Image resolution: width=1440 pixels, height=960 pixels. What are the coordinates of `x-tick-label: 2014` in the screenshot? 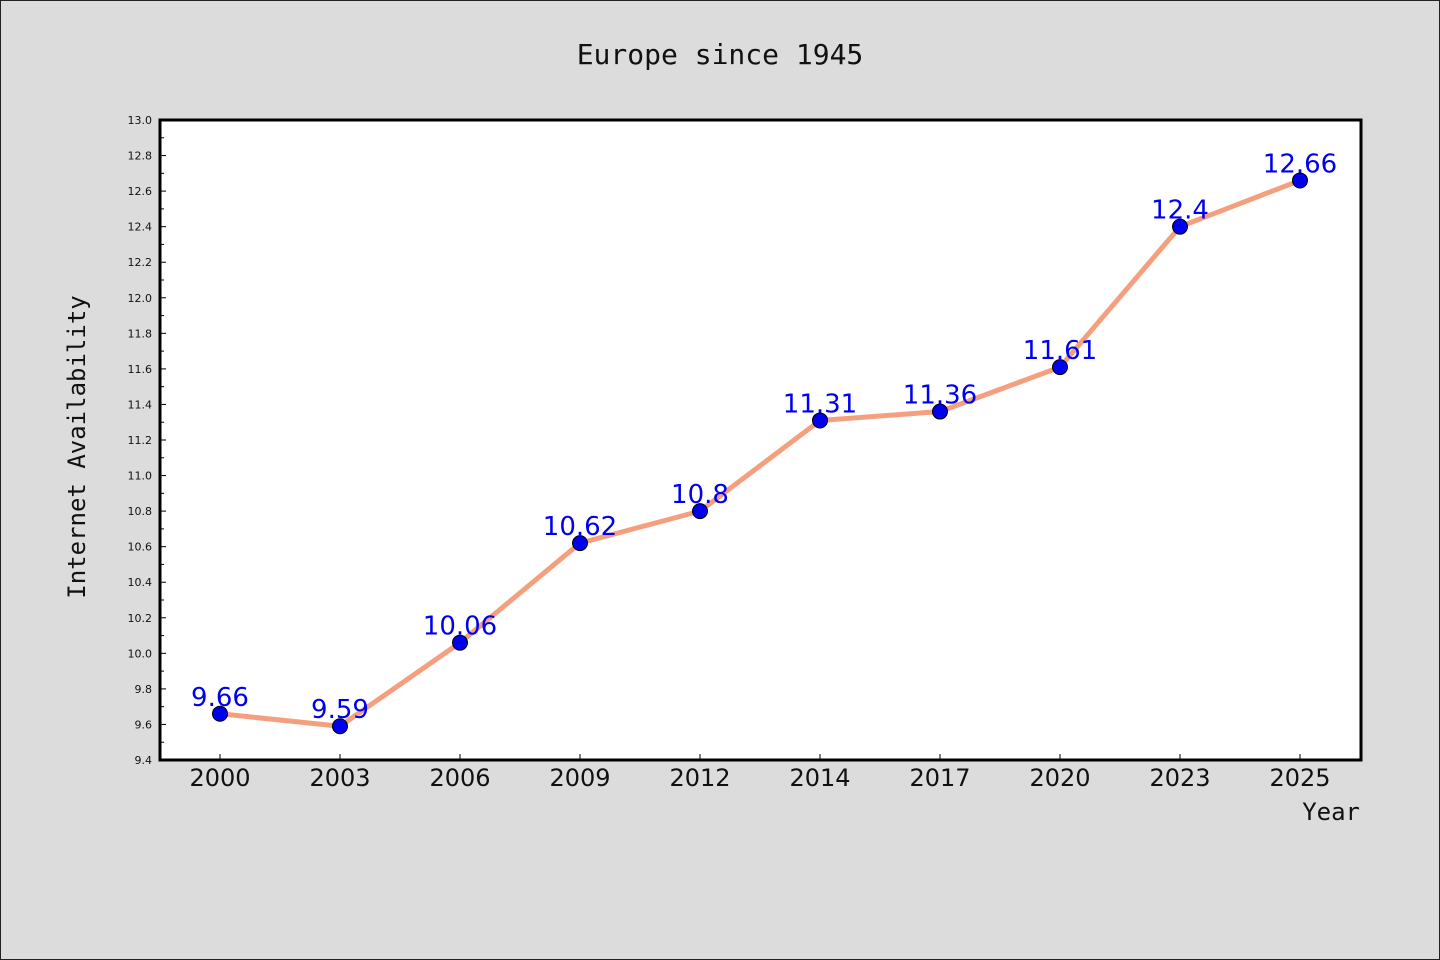 It's located at (819, 778).